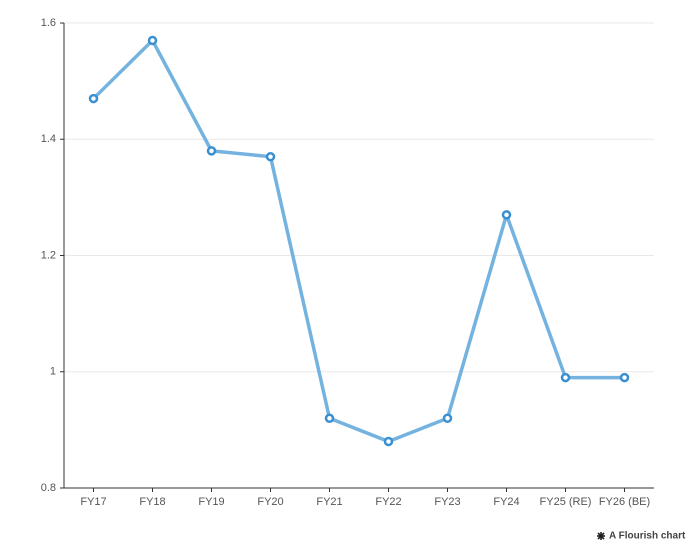 The height and width of the screenshot is (556, 696). I want to click on y-tick-label: 1.6, so click(48, 23).